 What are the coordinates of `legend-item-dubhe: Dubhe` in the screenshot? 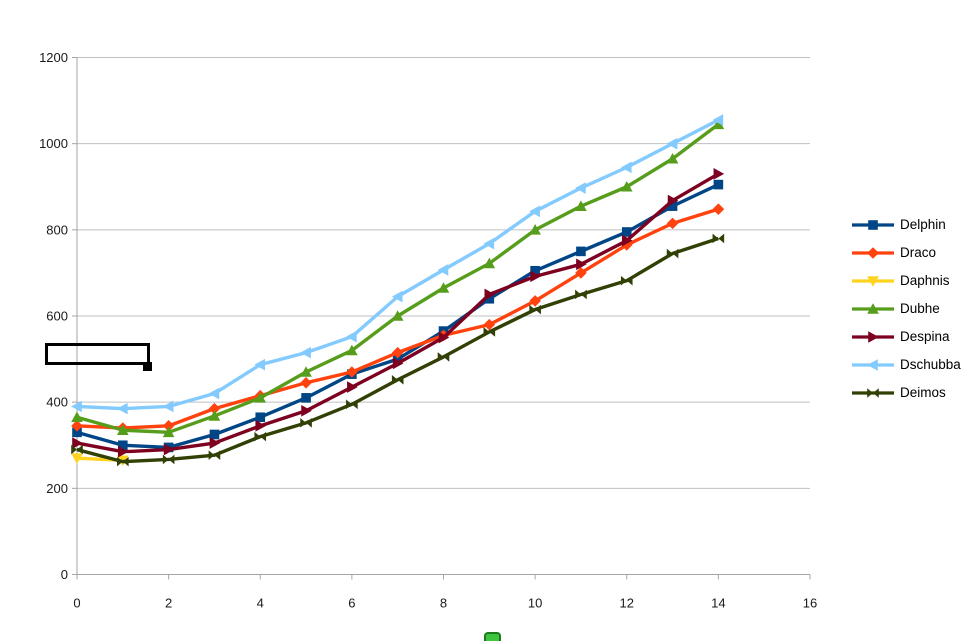 It's located at (906, 308).